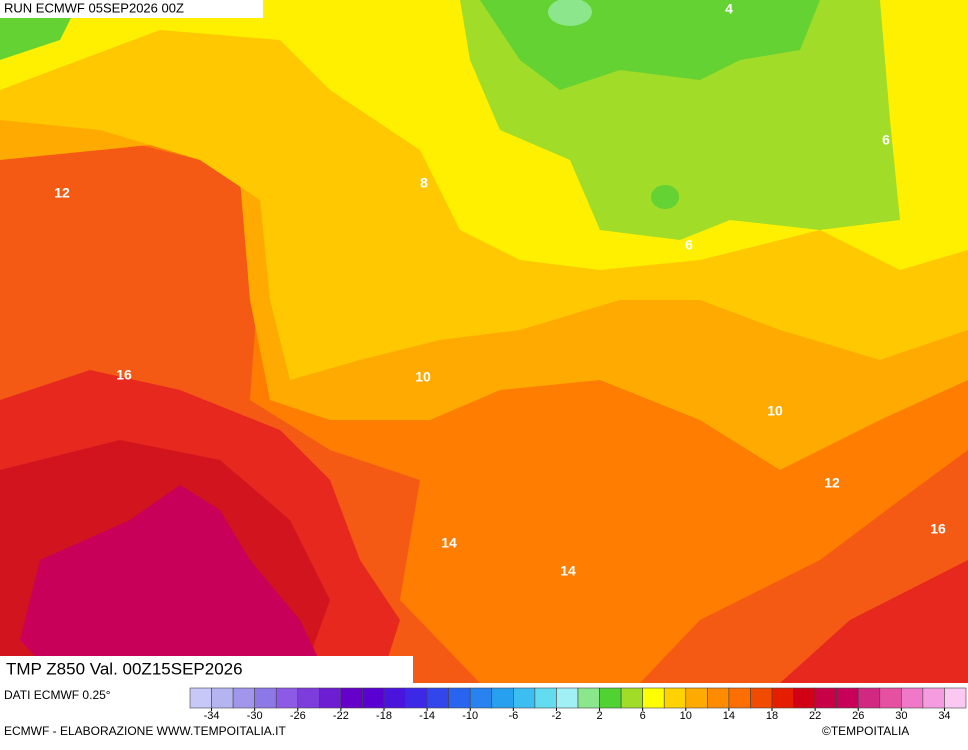  I want to click on colorbar-tick-label: 30, so click(901, 716).